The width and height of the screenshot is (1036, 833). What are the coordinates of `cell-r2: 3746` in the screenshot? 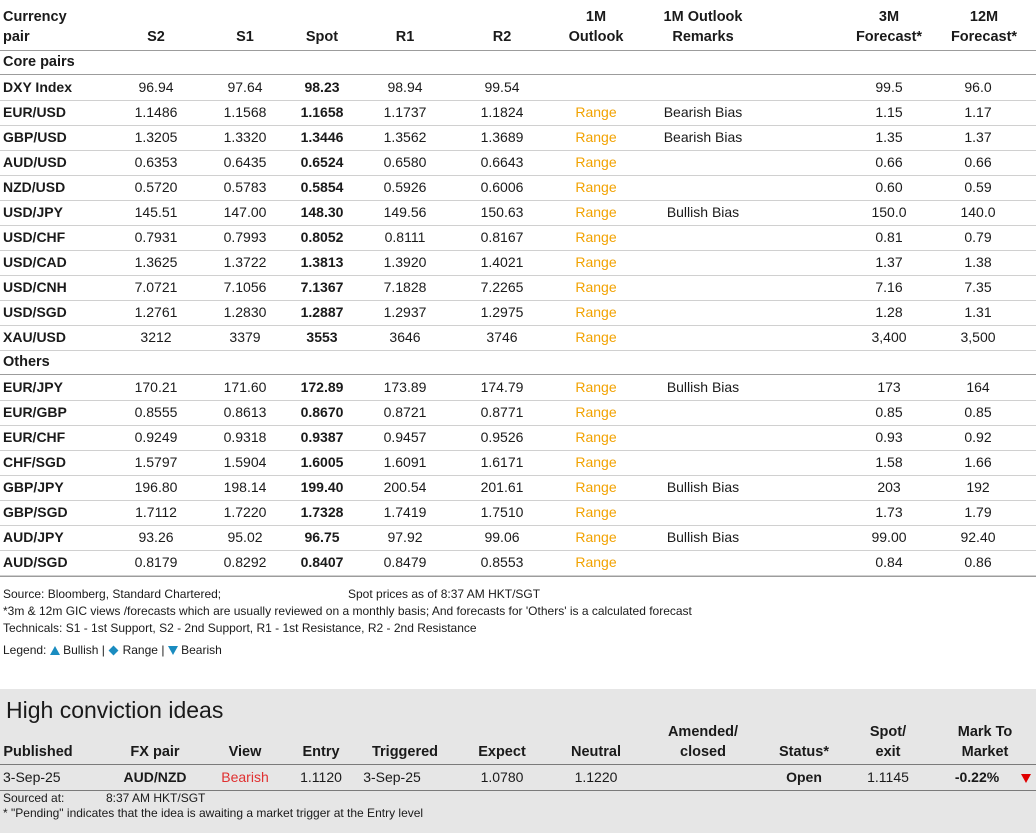 It's located at (502, 337).